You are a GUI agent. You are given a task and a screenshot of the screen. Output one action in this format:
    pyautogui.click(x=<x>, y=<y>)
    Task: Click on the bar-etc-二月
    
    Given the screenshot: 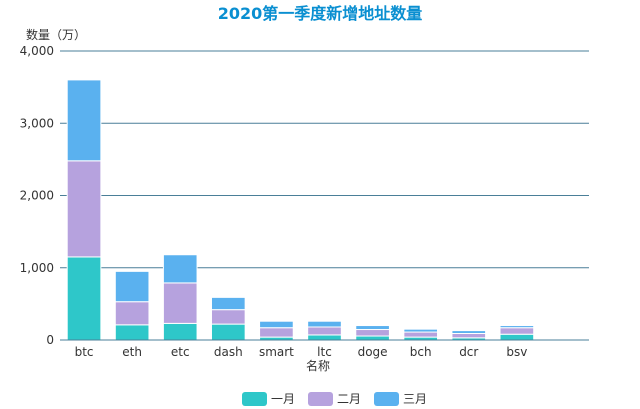 What is the action you would take?
    pyautogui.click(x=180, y=303)
    